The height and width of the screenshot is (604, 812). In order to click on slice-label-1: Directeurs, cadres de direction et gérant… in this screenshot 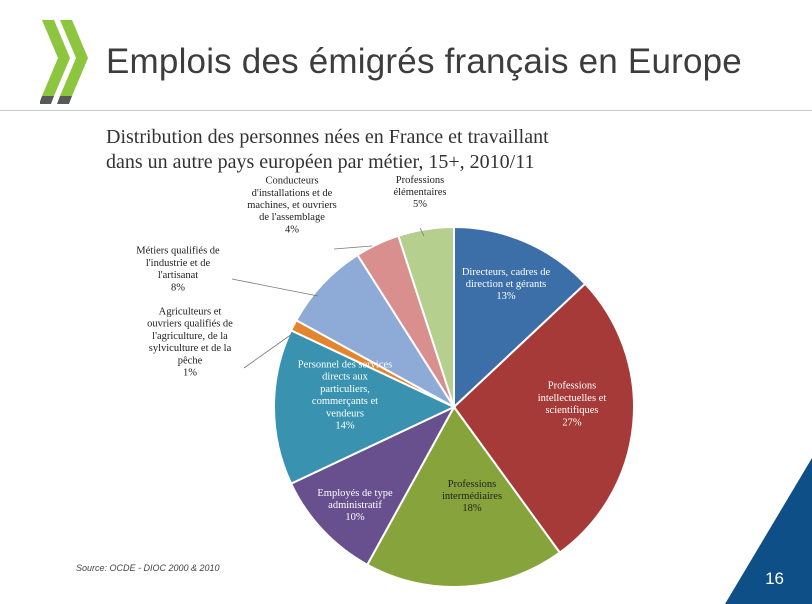, I will do `click(506, 284)`.